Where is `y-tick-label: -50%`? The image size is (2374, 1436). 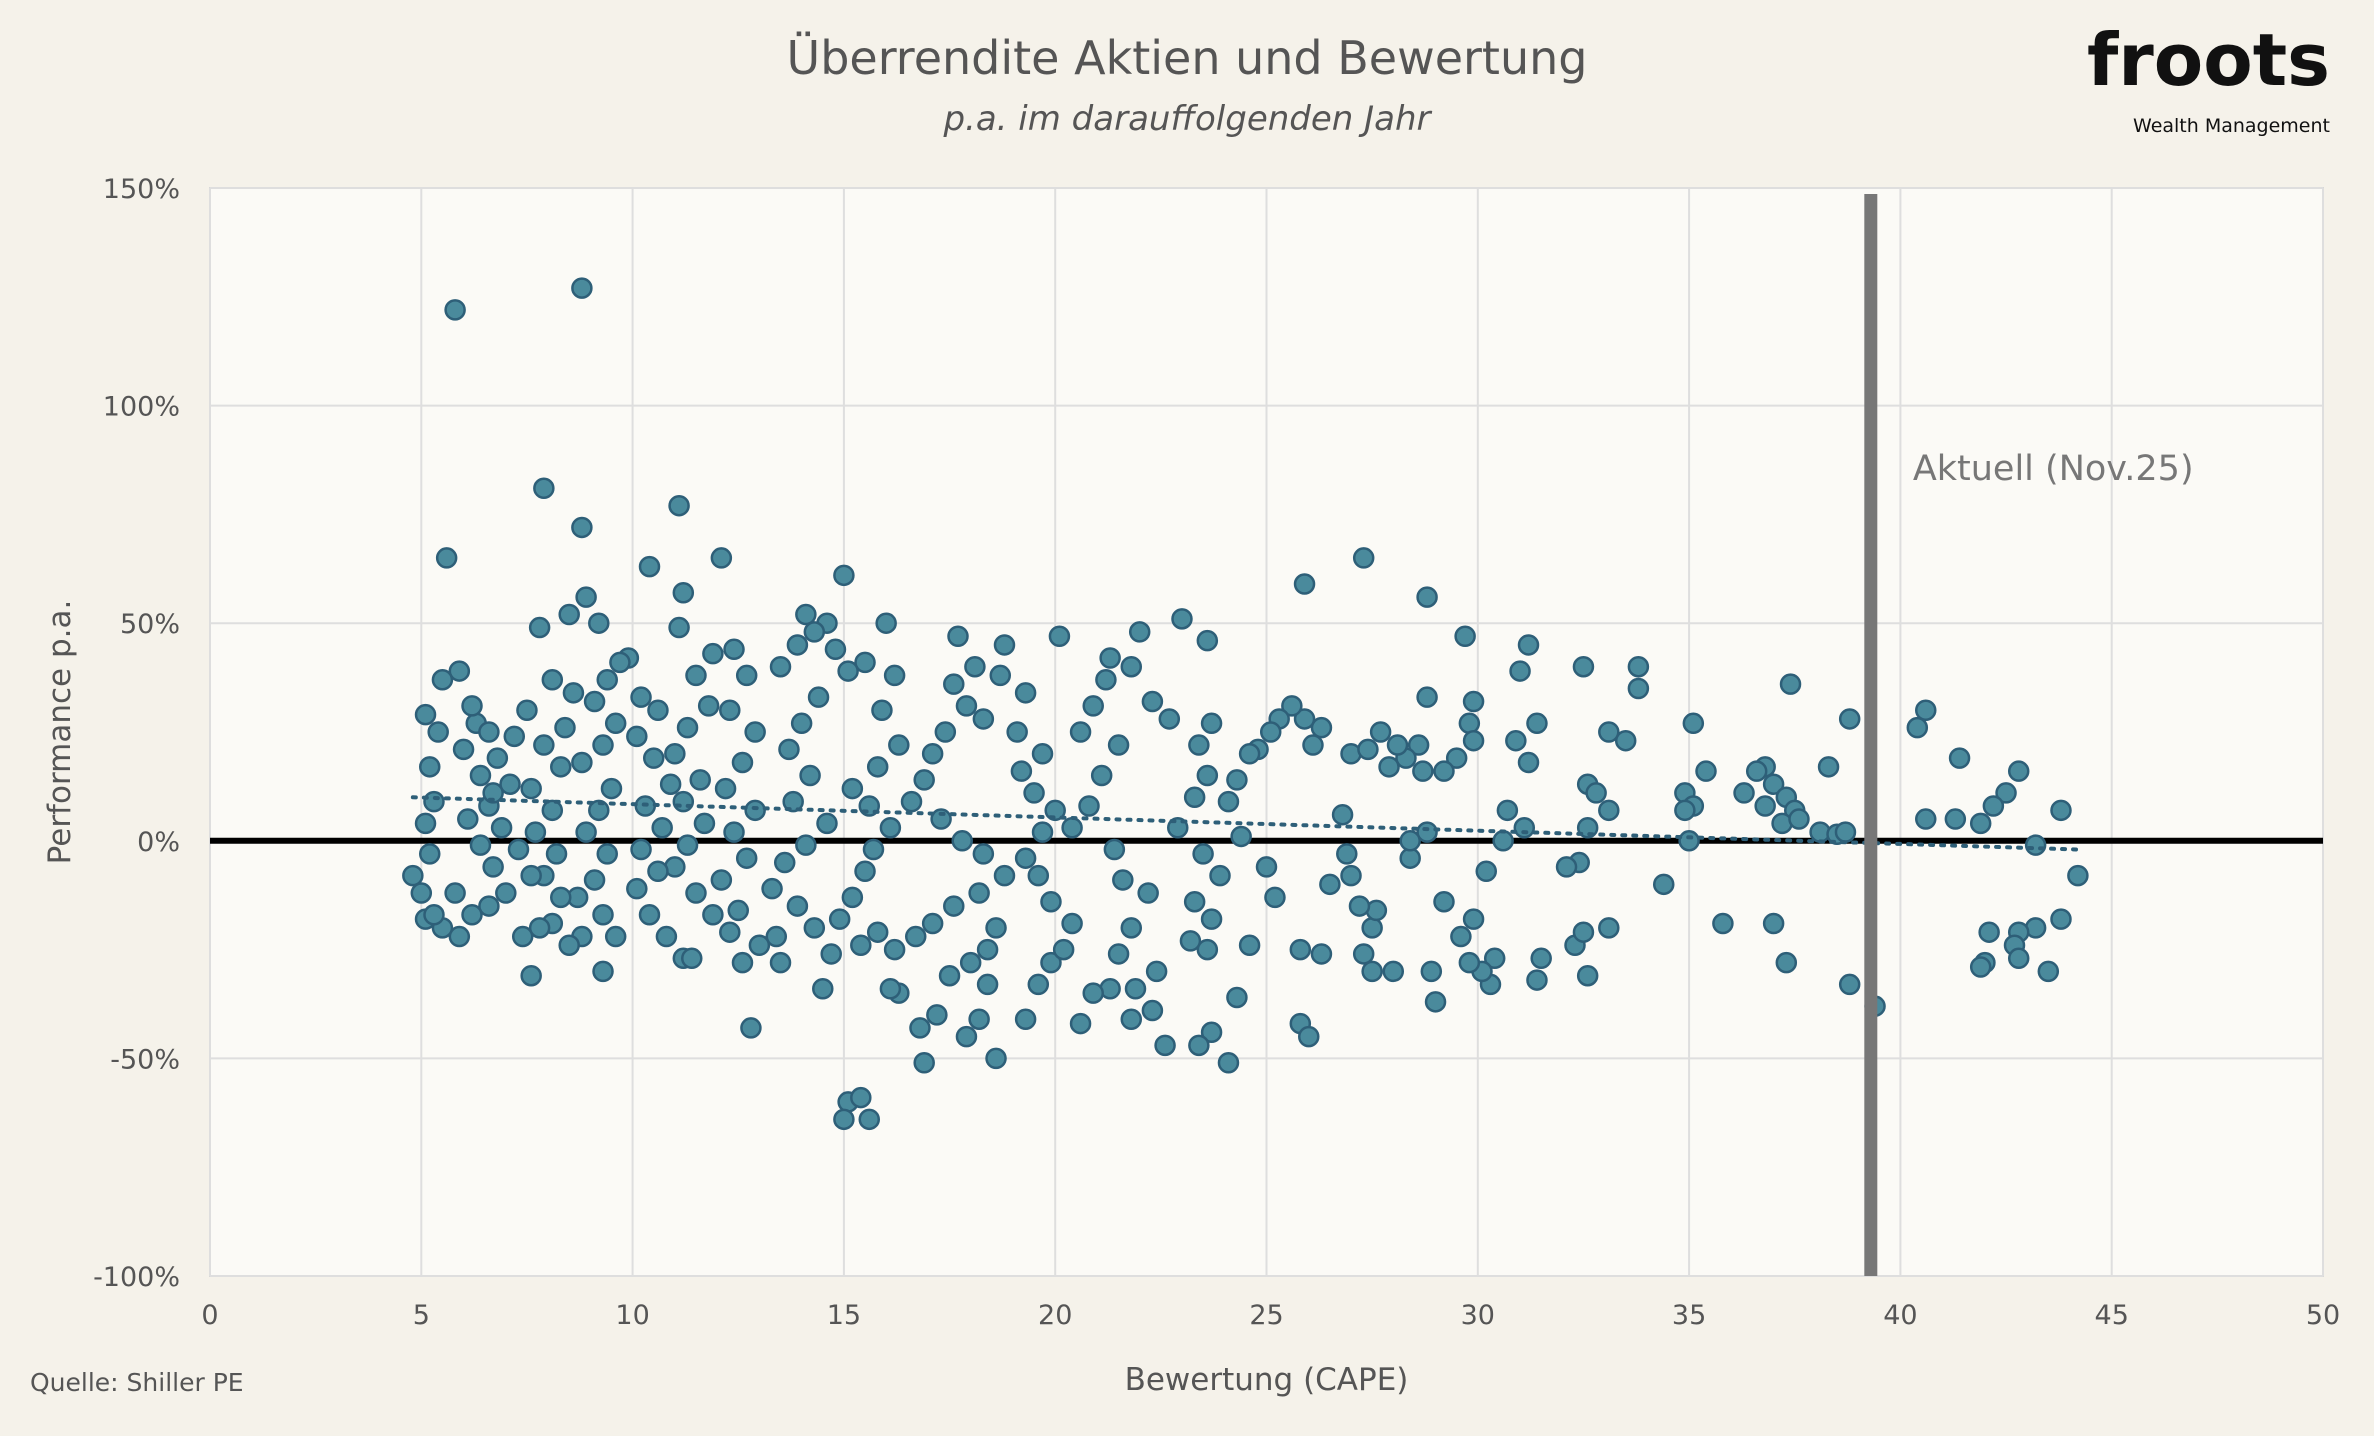 y-tick-label: -50% is located at coordinates (145, 1059).